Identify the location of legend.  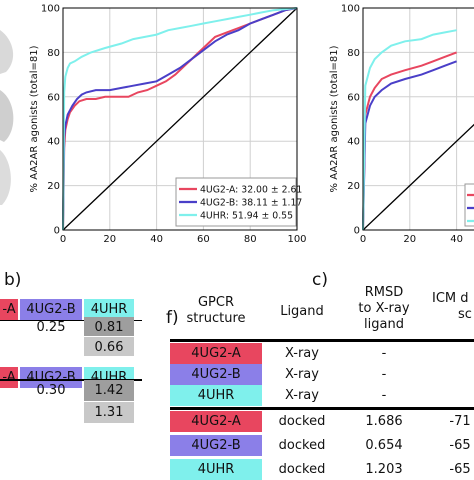
(469, 205).